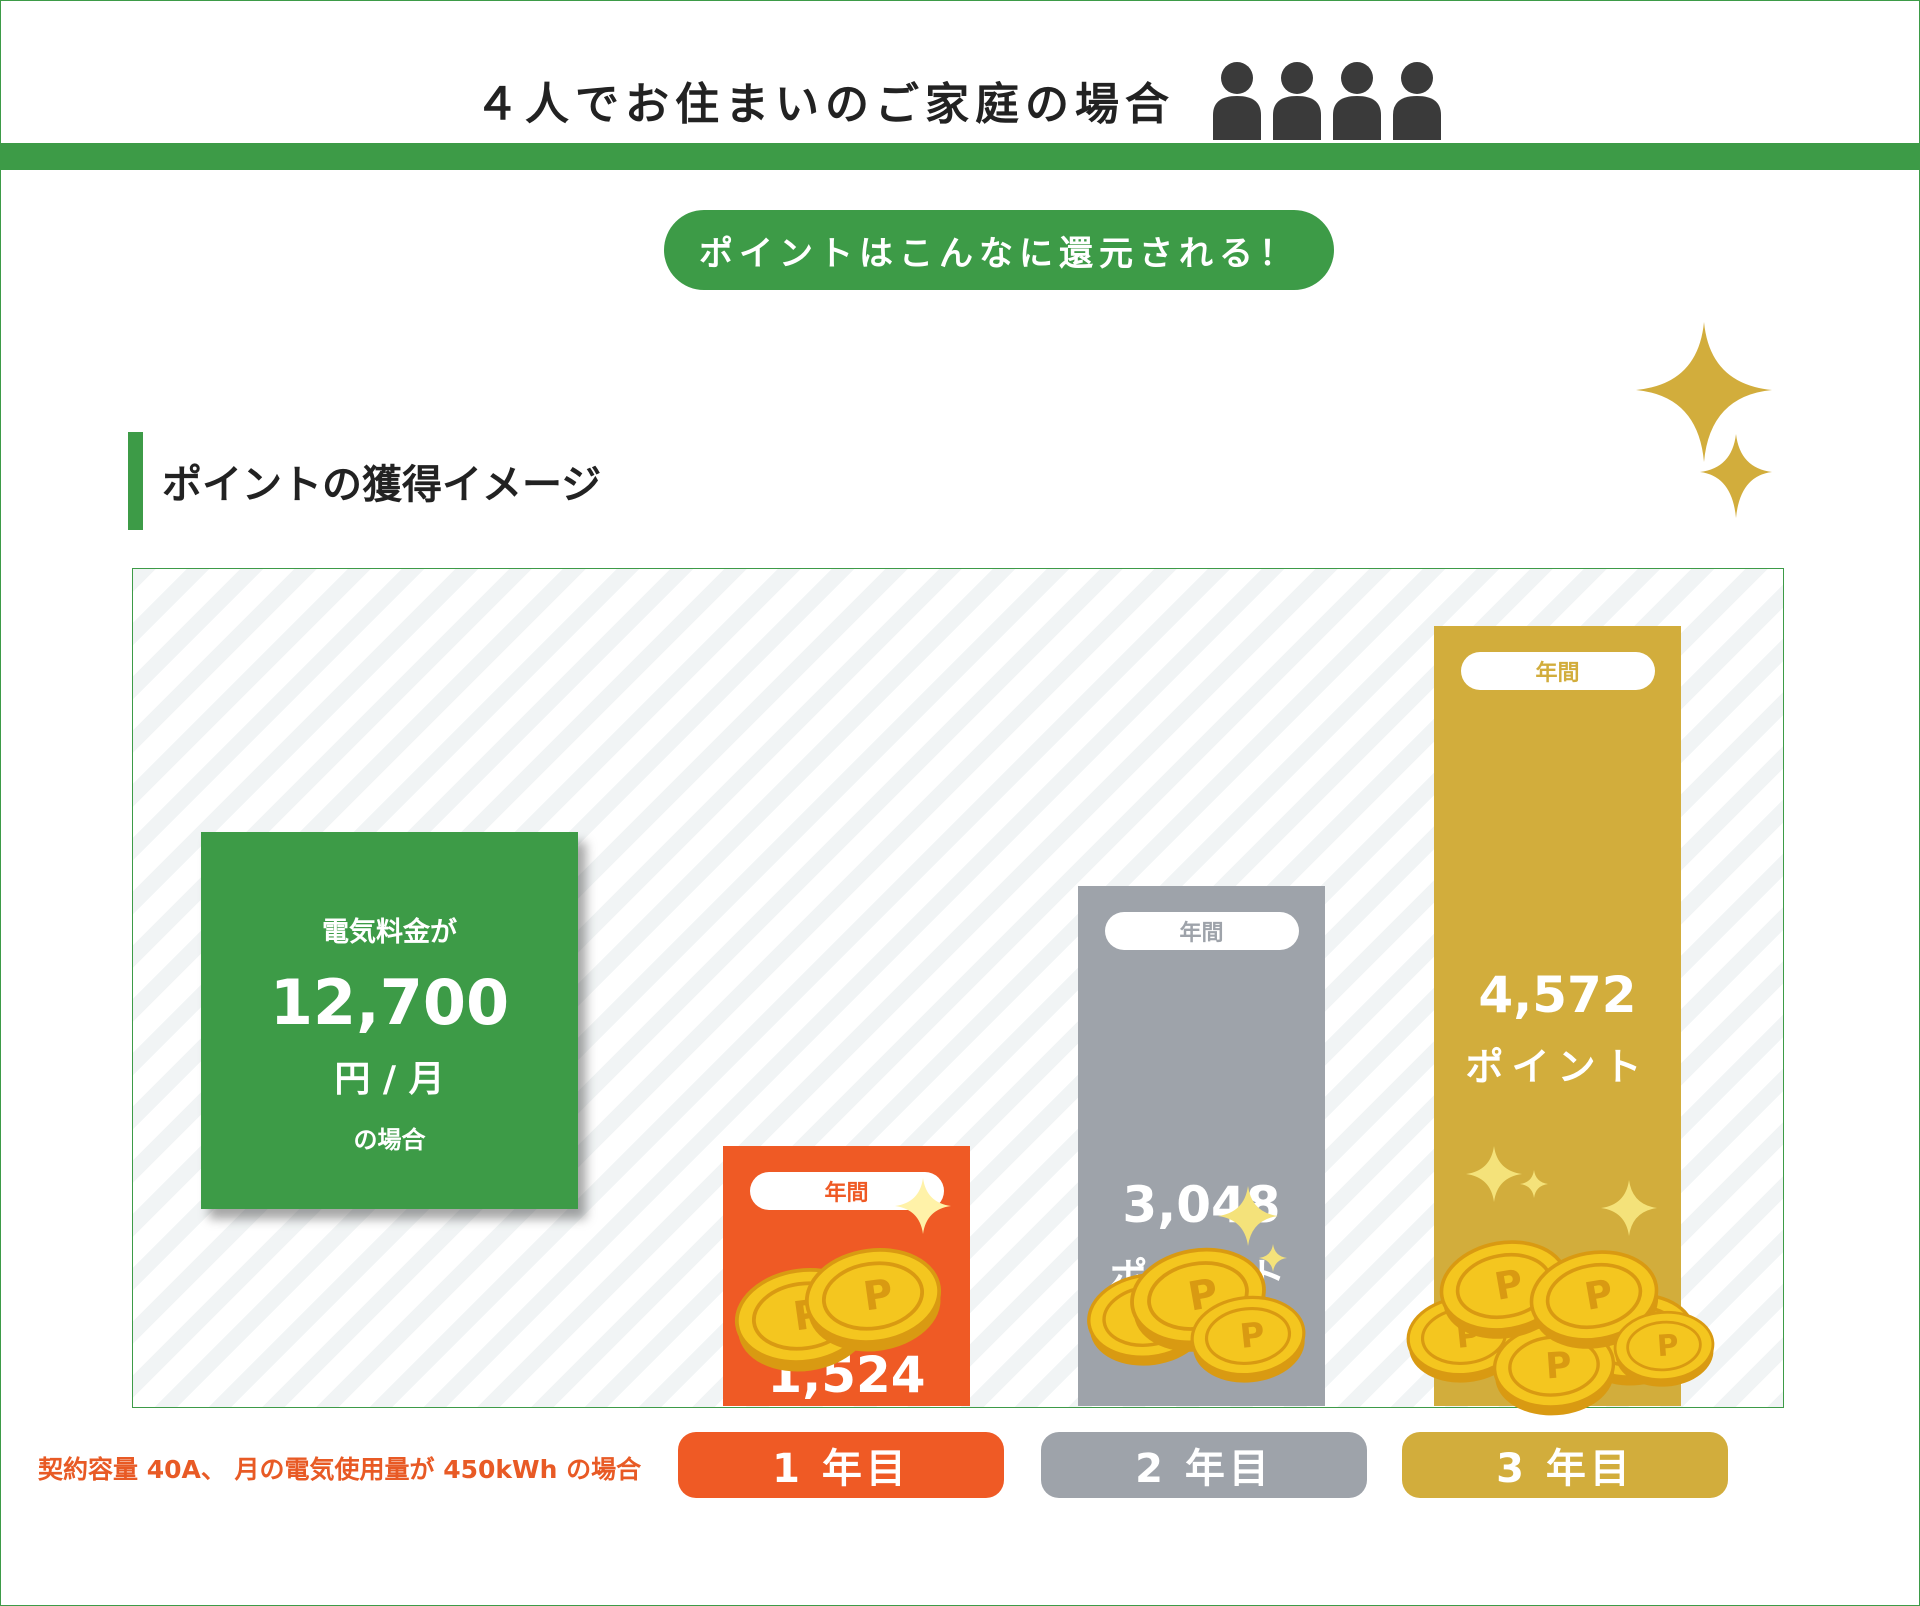  I want to click on bill-unit: 円 / 月, so click(389, 1079).